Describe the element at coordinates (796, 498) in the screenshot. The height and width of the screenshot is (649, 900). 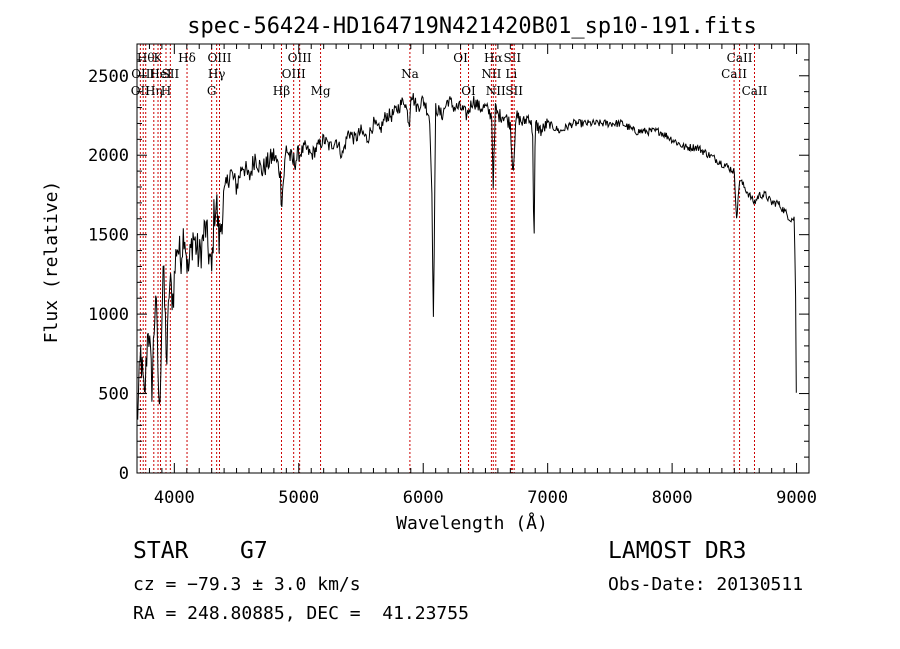
I see `x-tick-label: 9000` at that location.